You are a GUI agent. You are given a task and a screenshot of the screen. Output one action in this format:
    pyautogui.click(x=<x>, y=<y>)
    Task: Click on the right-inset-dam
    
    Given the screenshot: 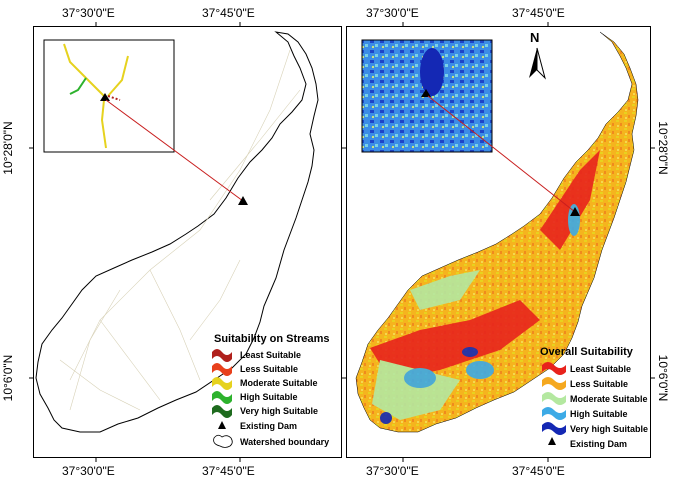 What is the action you would take?
    pyautogui.click(x=426, y=93)
    